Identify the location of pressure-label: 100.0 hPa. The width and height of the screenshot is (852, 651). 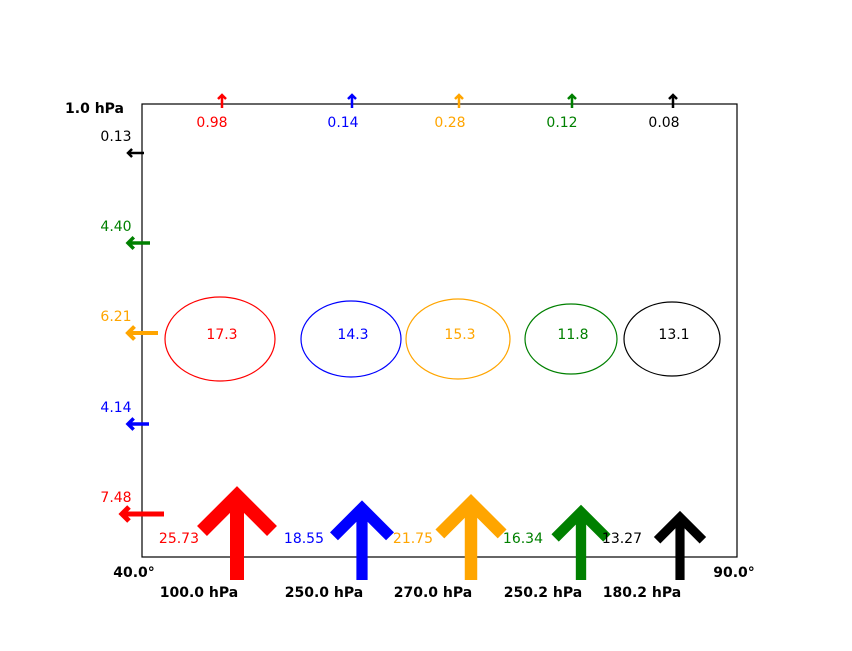
(199, 593).